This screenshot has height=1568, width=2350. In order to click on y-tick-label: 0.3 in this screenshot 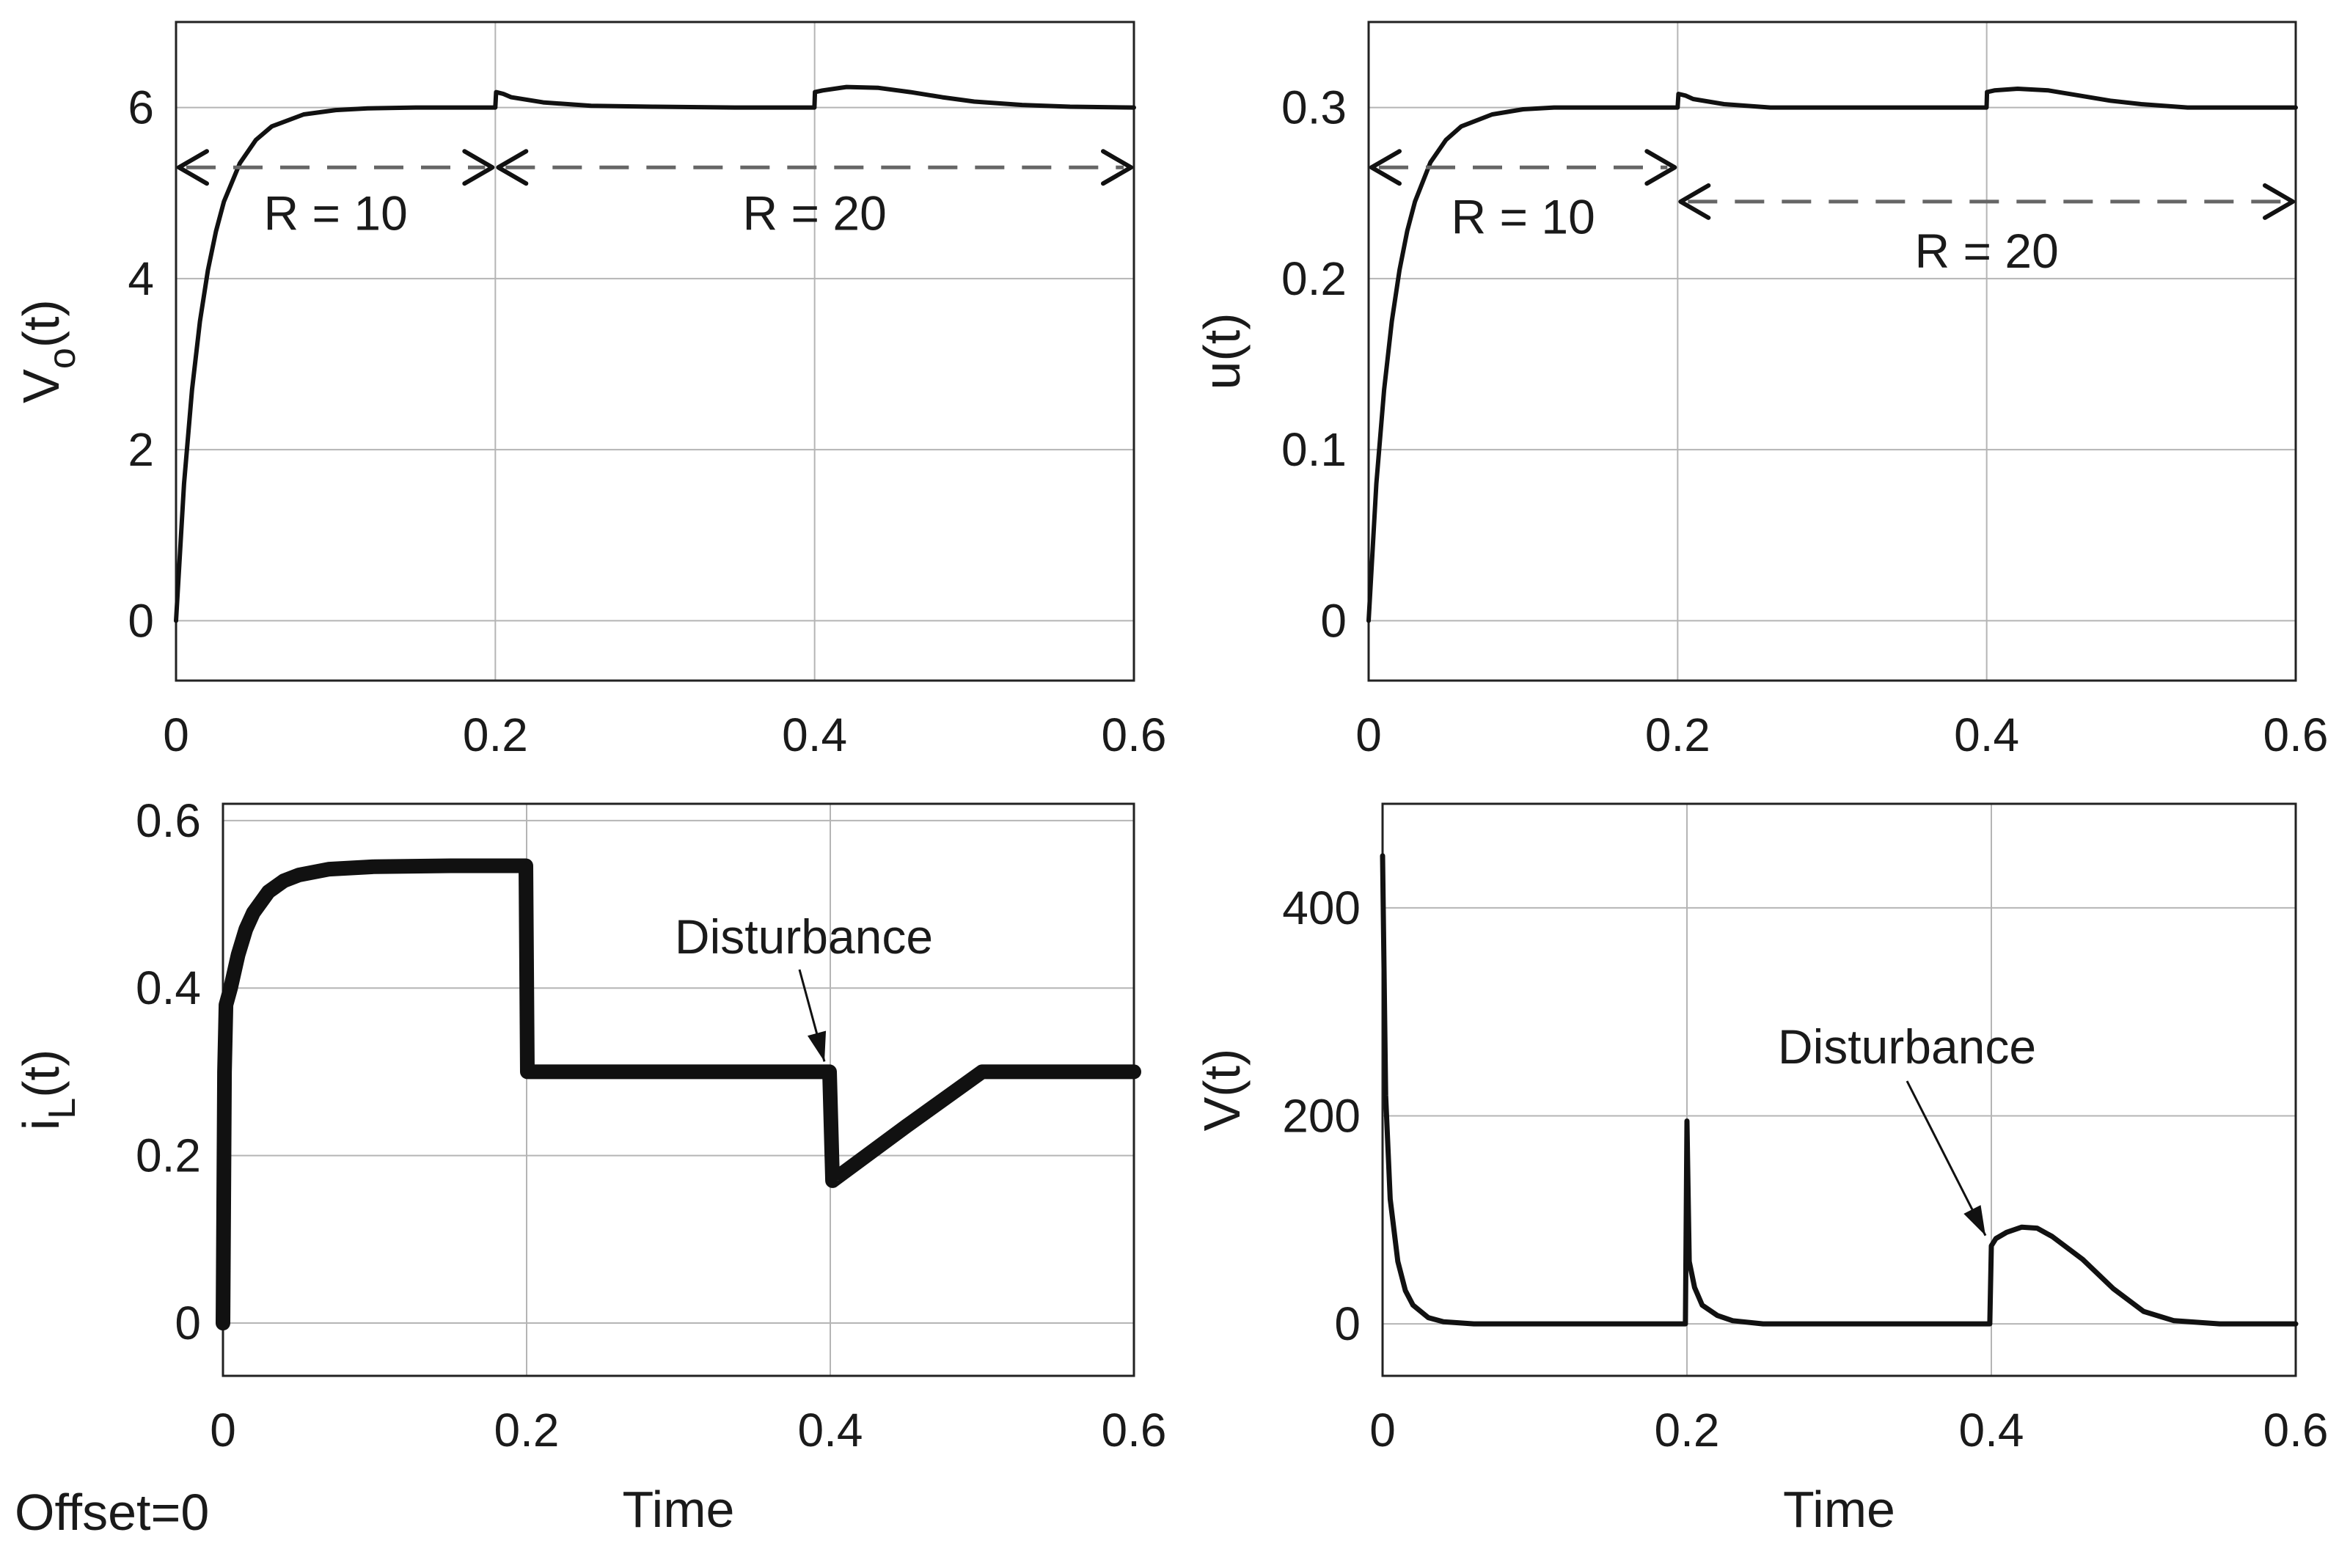, I will do `click(1314, 107)`.